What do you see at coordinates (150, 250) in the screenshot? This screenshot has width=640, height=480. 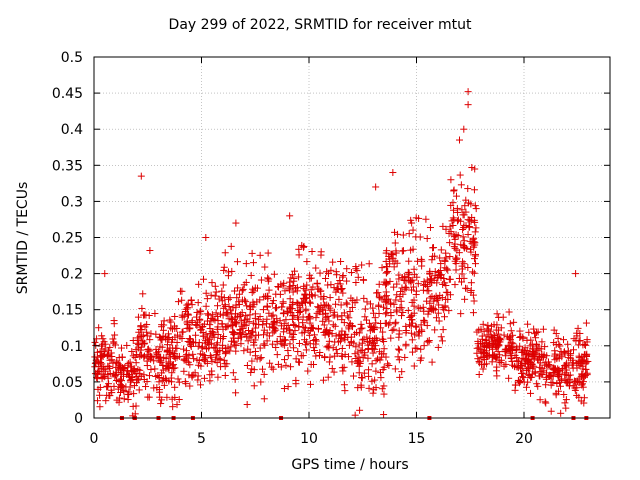 I see `data-point-outlier` at bounding box center [150, 250].